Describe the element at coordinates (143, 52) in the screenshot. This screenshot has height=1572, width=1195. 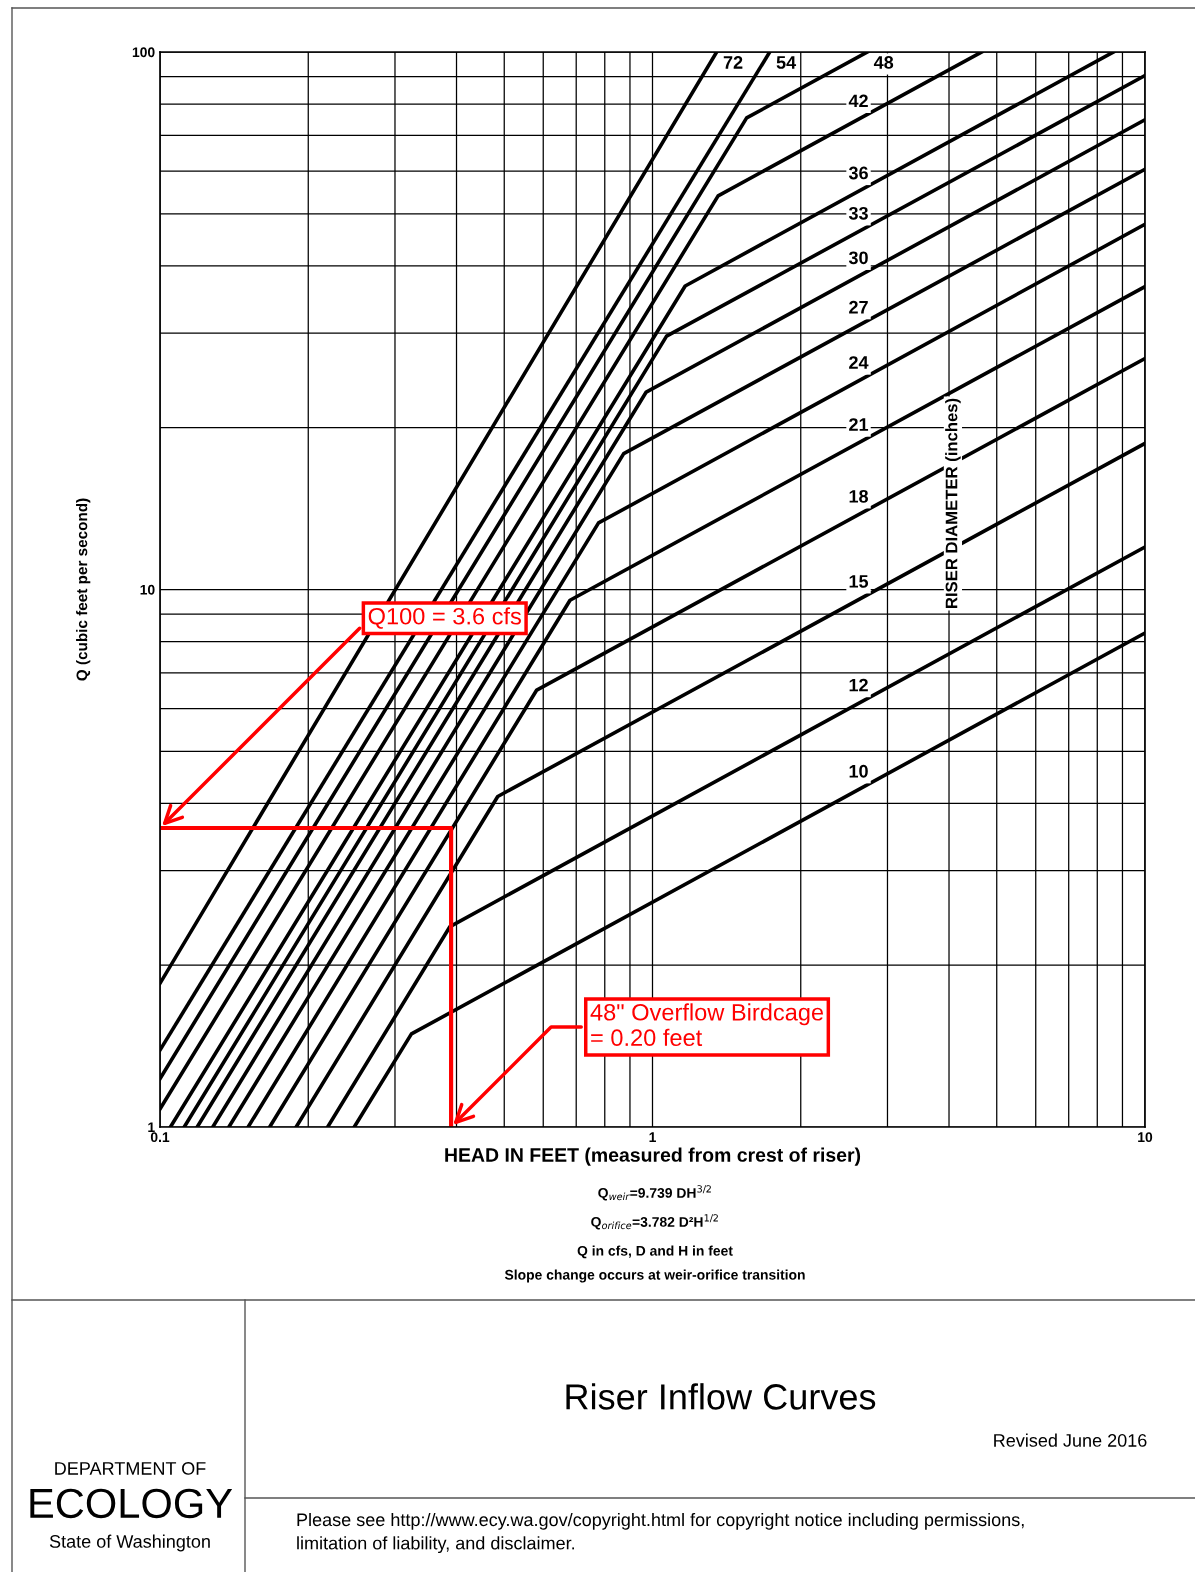
I see `y-tick-label: 100` at that location.